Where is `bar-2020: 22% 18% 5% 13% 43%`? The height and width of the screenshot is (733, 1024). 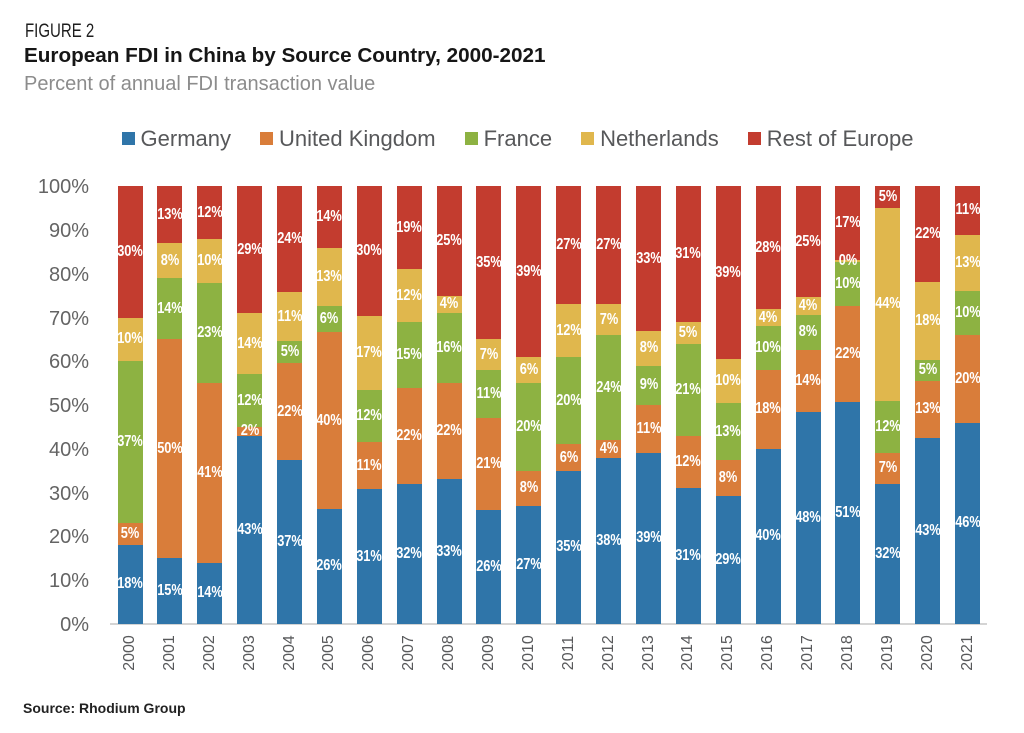
bar-2020: 22% 18% 5% 13% 43% is located at coordinates (927, 405).